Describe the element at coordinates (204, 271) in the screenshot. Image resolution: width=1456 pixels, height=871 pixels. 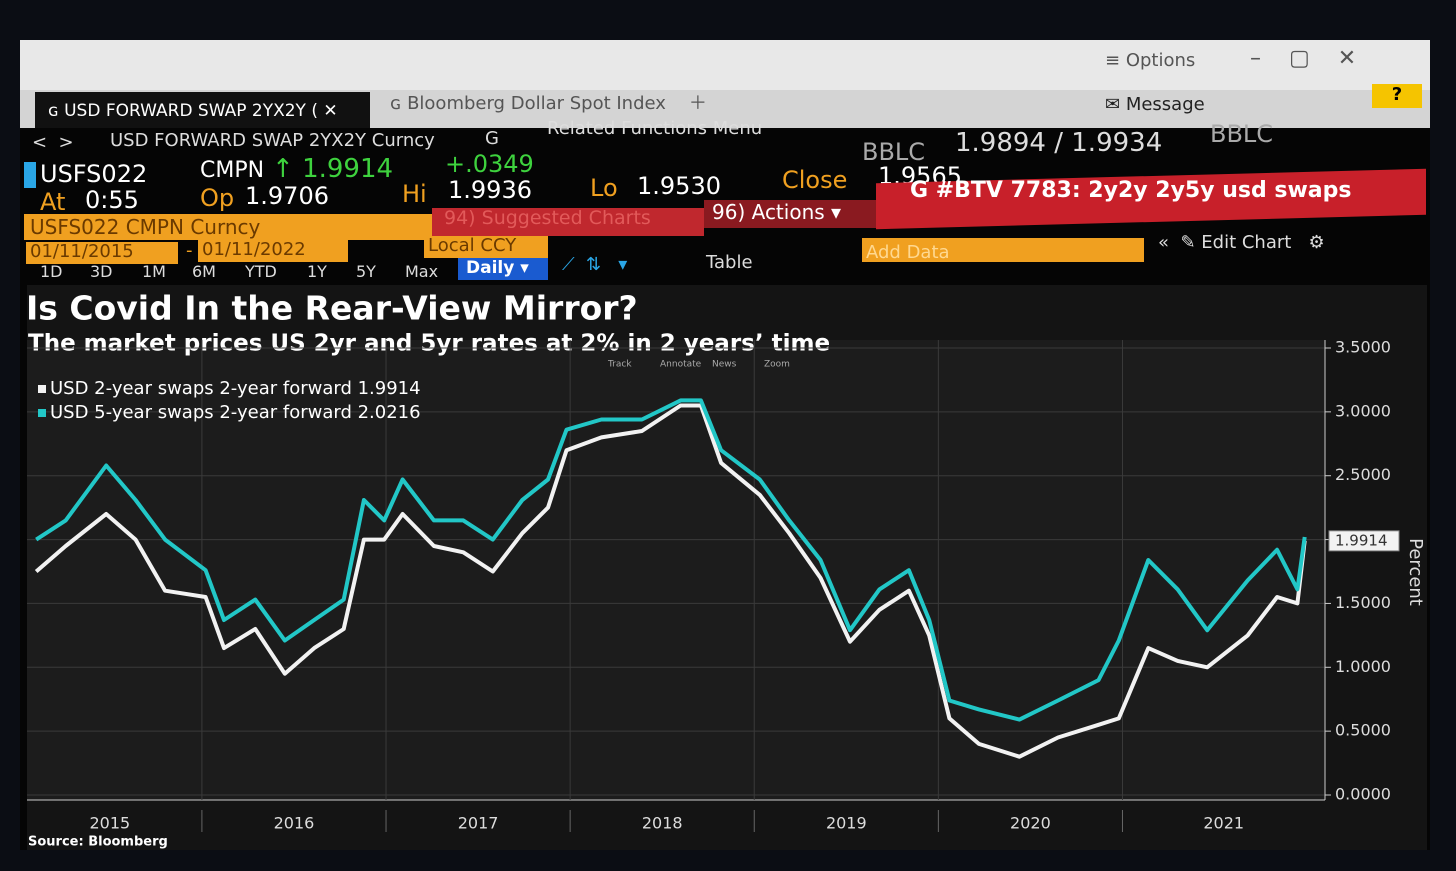
I see `period-button: 6M` at that location.